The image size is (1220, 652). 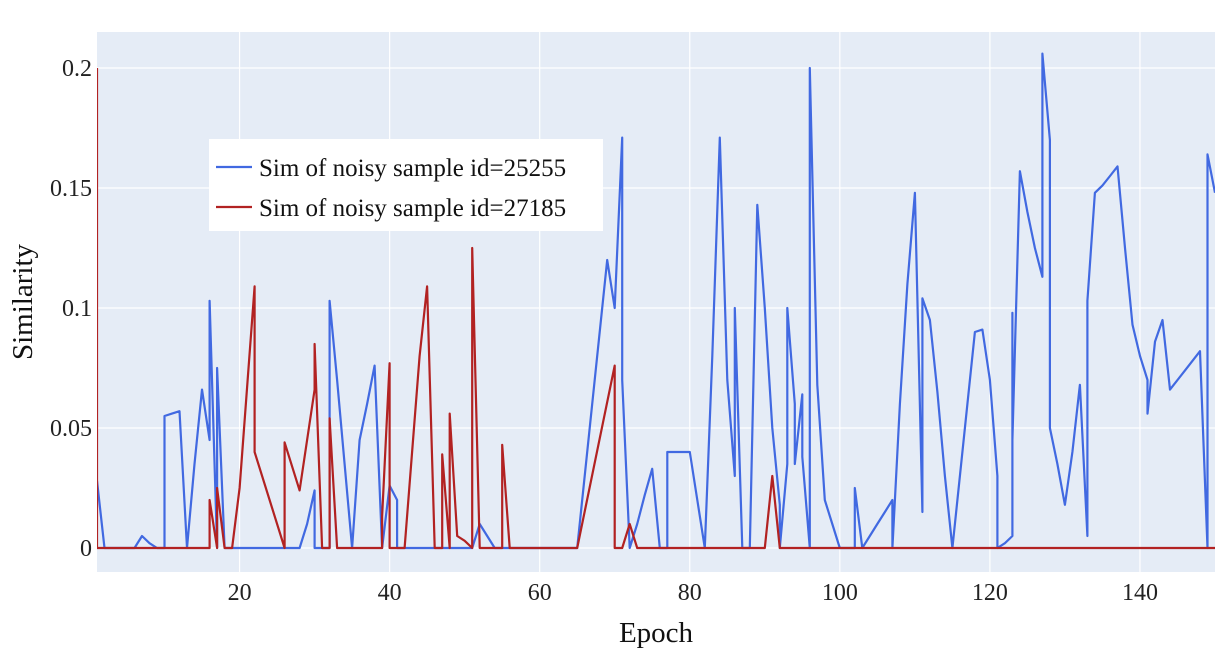 What do you see at coordinates (77, 69) in the screenshot?
I see `y-tick-label-4: 0.2` at bounding box center [77, 69].